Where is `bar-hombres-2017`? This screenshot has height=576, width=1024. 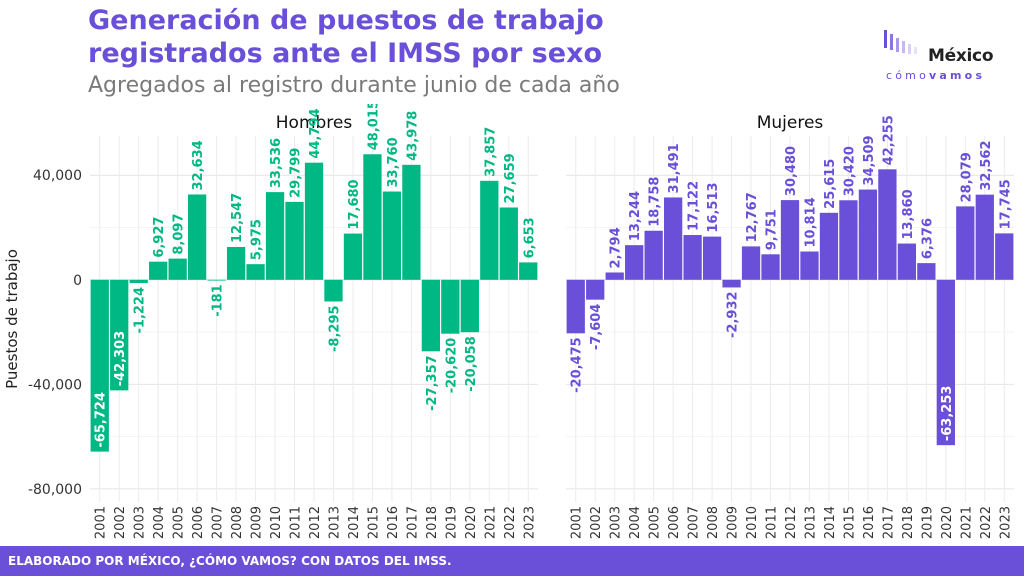 bar-hombres-2017 is located at coordinates (411, 222).